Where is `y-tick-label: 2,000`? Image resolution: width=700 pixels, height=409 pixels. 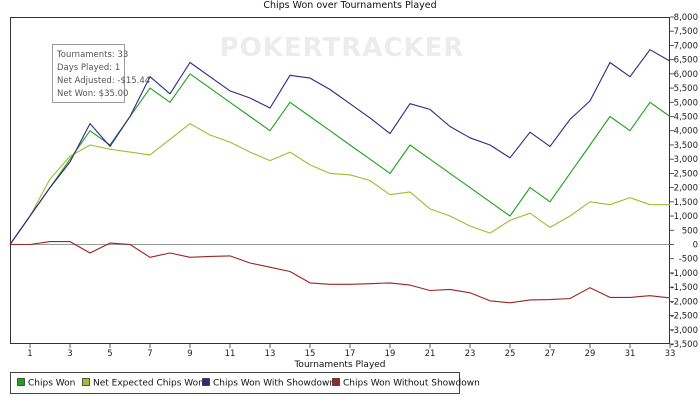
y-tick-label: 2,000 is located at coordinates (686, 189).